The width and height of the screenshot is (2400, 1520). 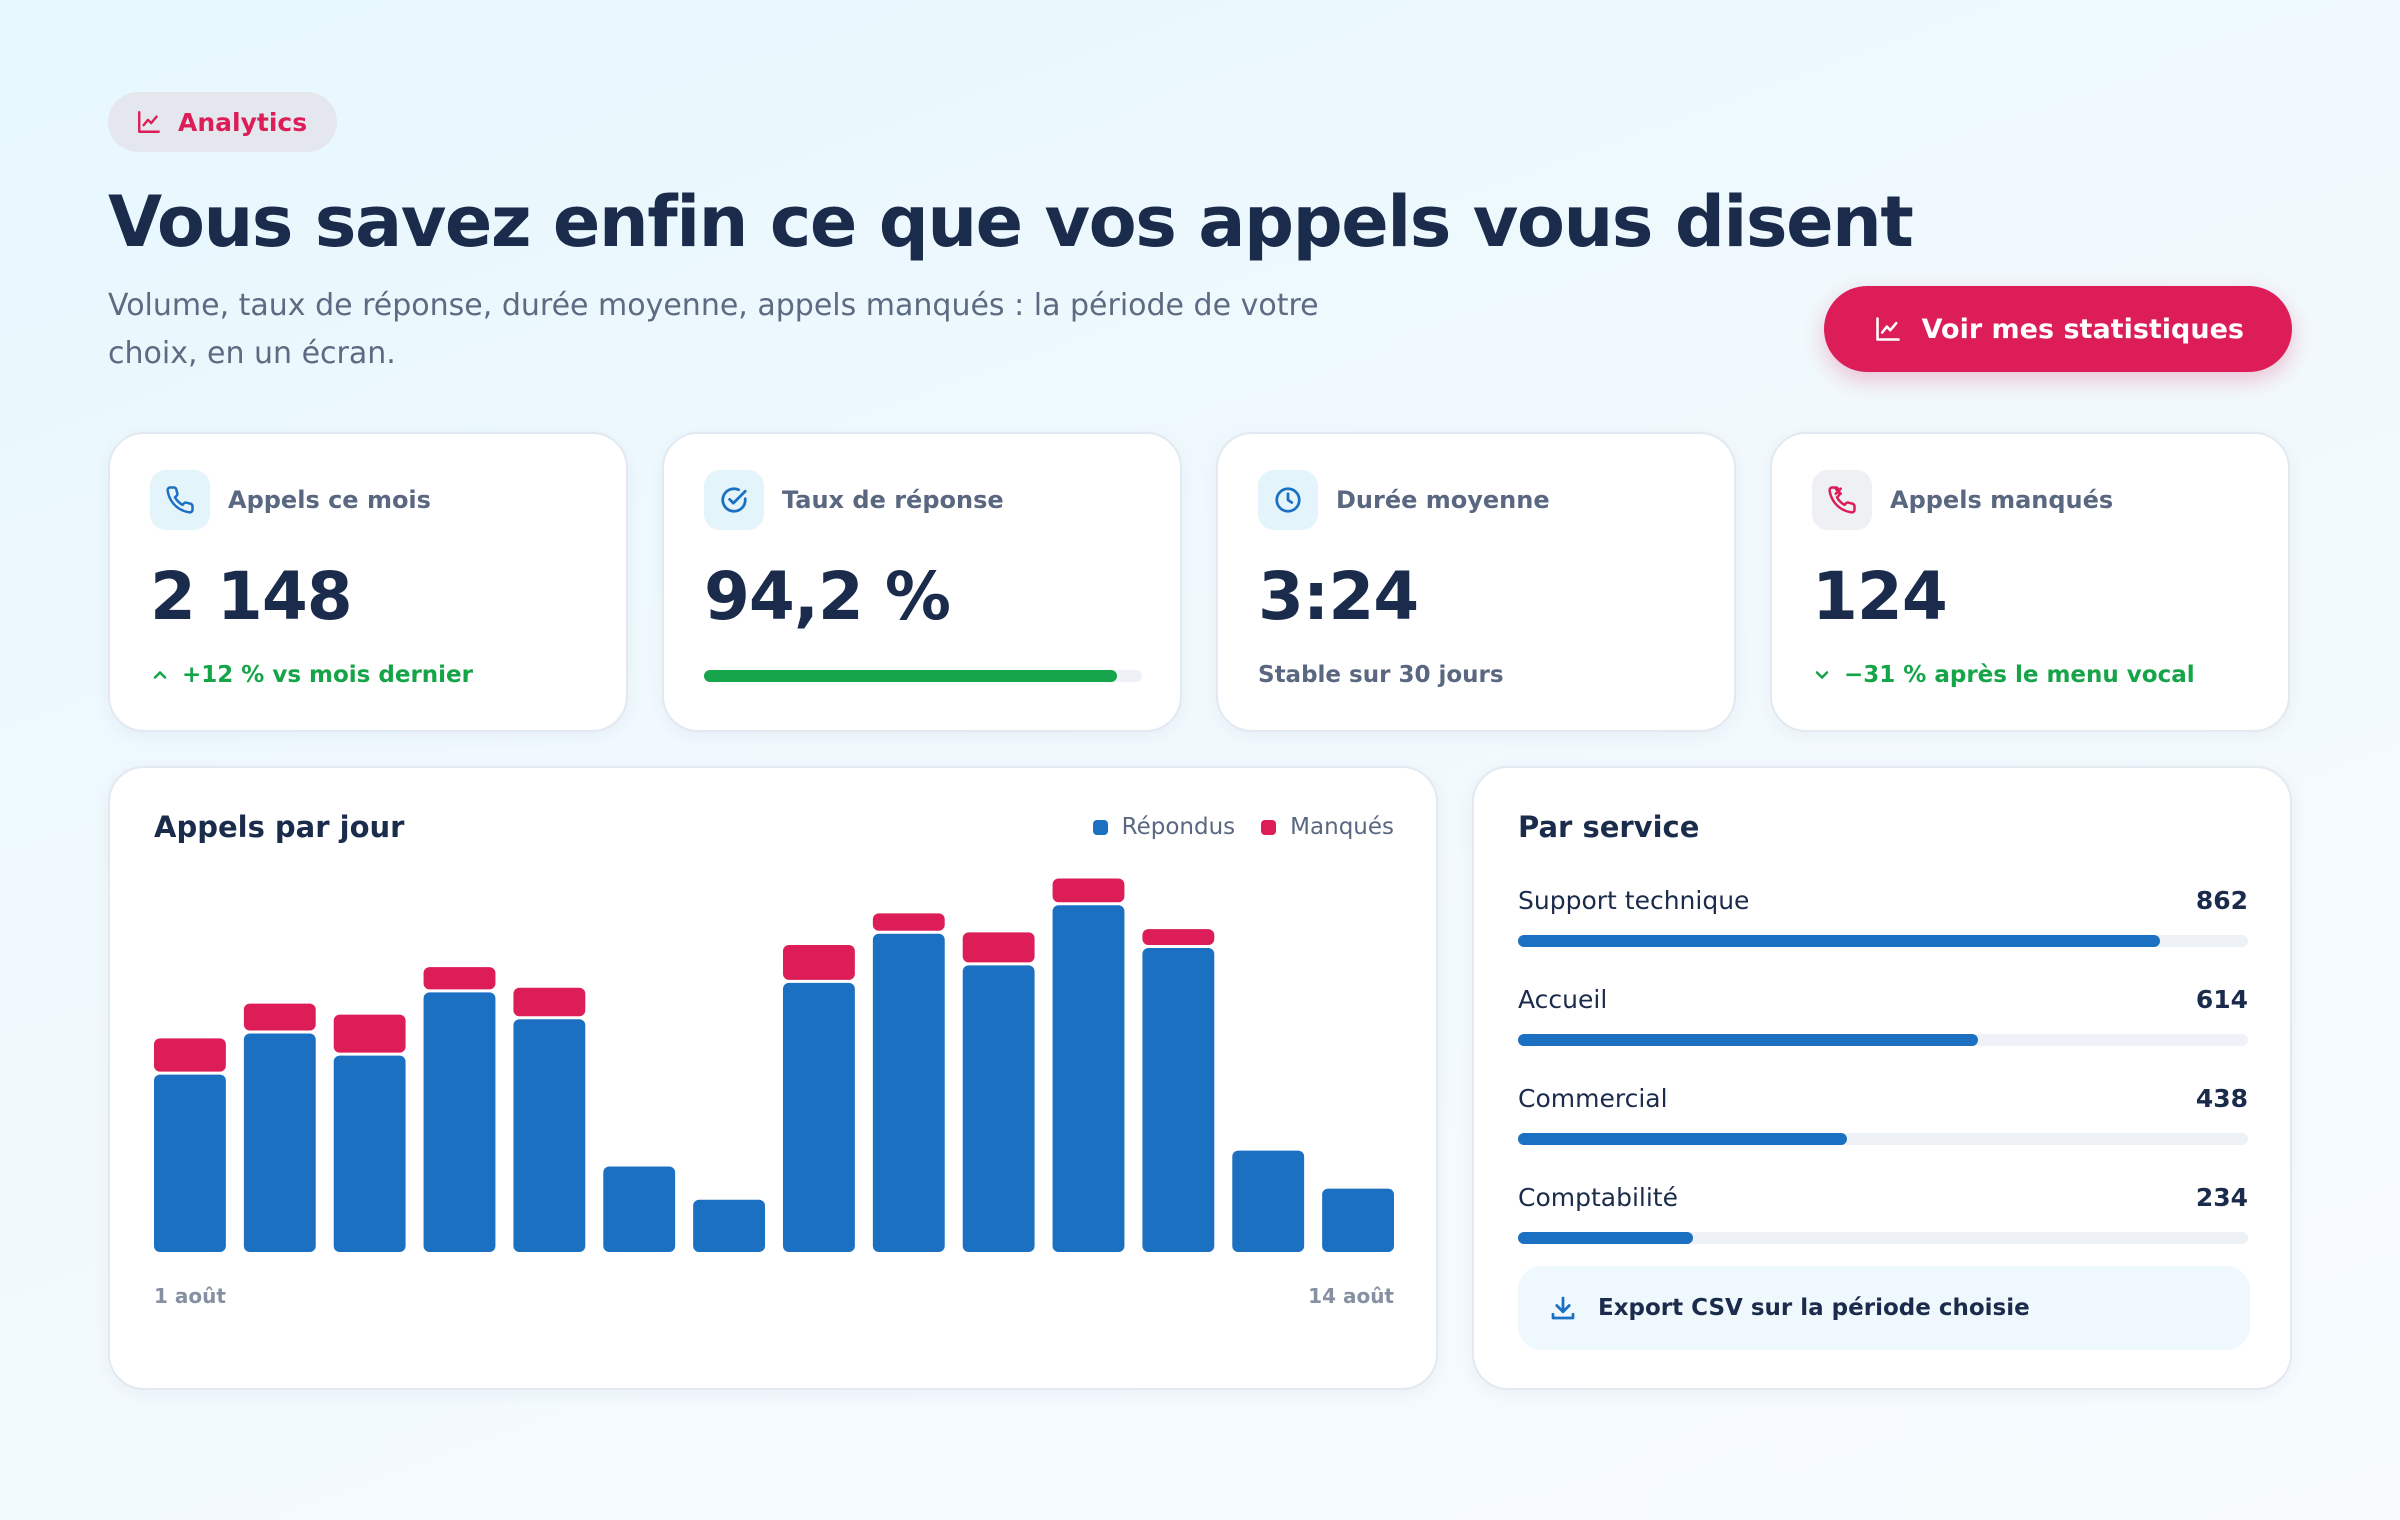 I want to click on services-title: Par service, so click(x=1609, y=827).